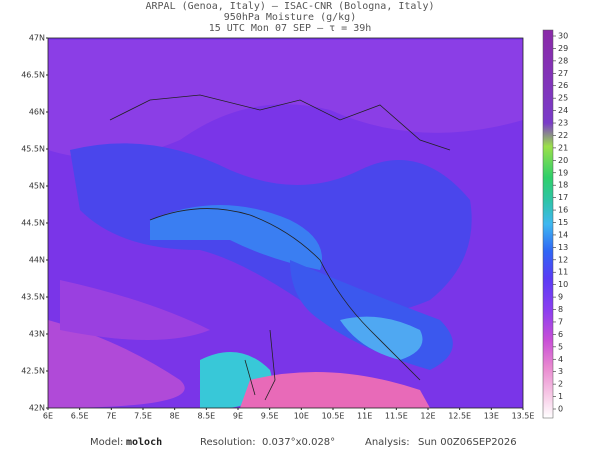 The image size is (600, 450). Describe the element at coordinates (37, 408) in the screenshot. I see `lat-label: 42N` at that location.